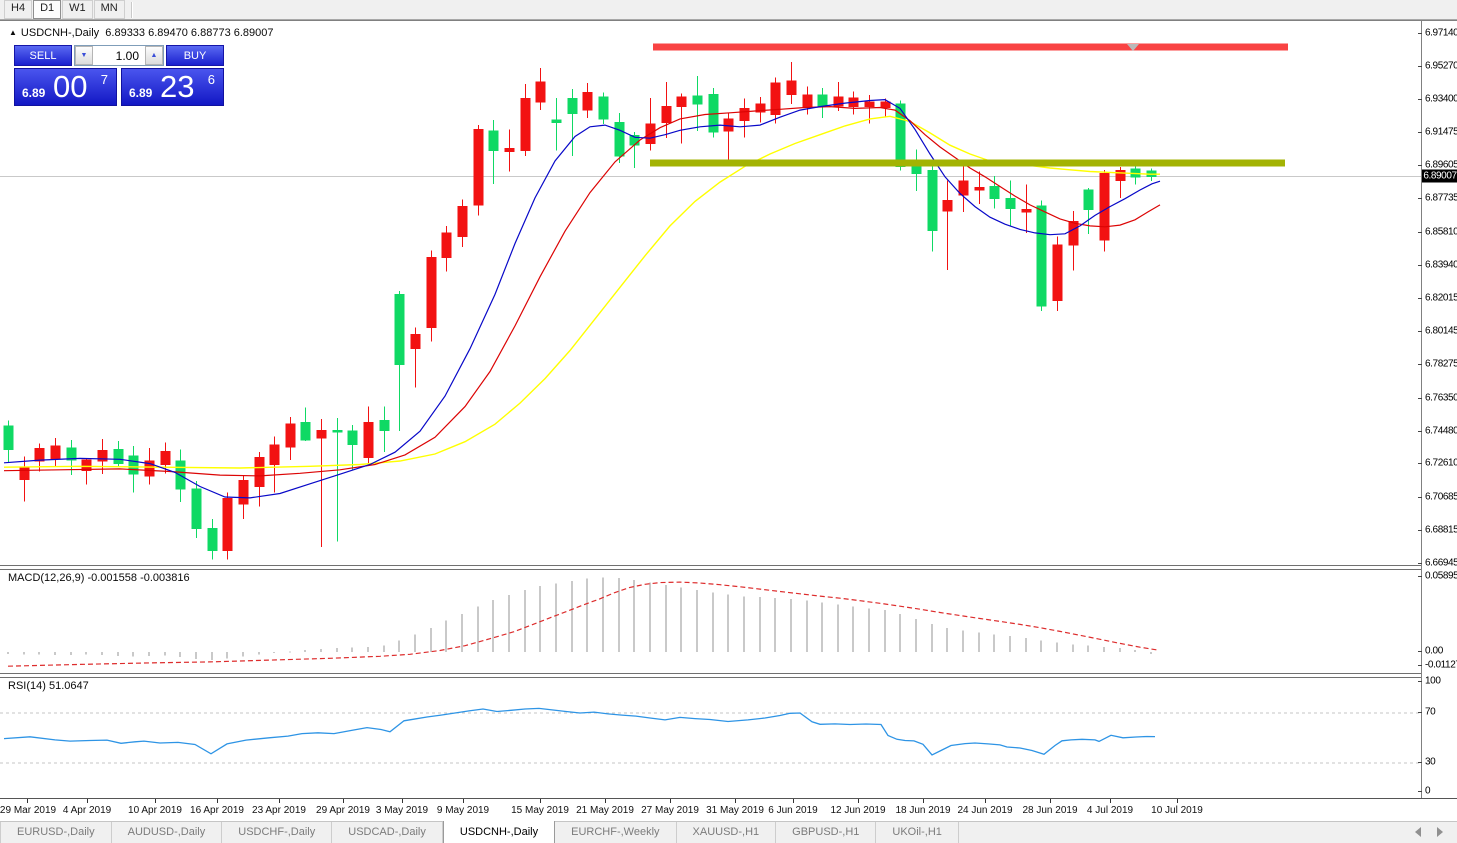 Image resolution: width=1457 pixels, height=843 pixels. What do you see at coordinates (1441, 463) in the screenshot?
I see `price-axis-label: 6.72610` at bounding box center [1441, 463].